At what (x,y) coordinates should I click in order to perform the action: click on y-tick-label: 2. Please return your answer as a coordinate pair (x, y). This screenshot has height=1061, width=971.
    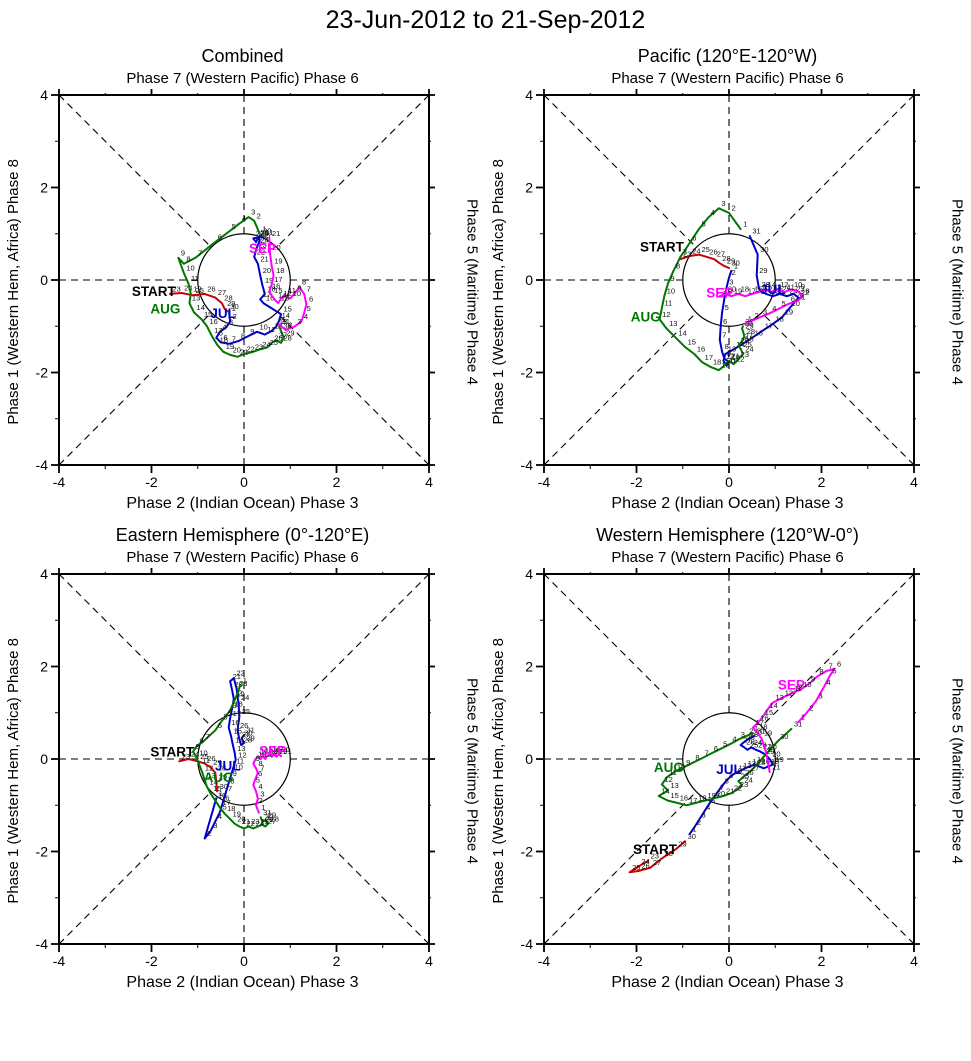
    Looking at the image, I should click on (44, 667).